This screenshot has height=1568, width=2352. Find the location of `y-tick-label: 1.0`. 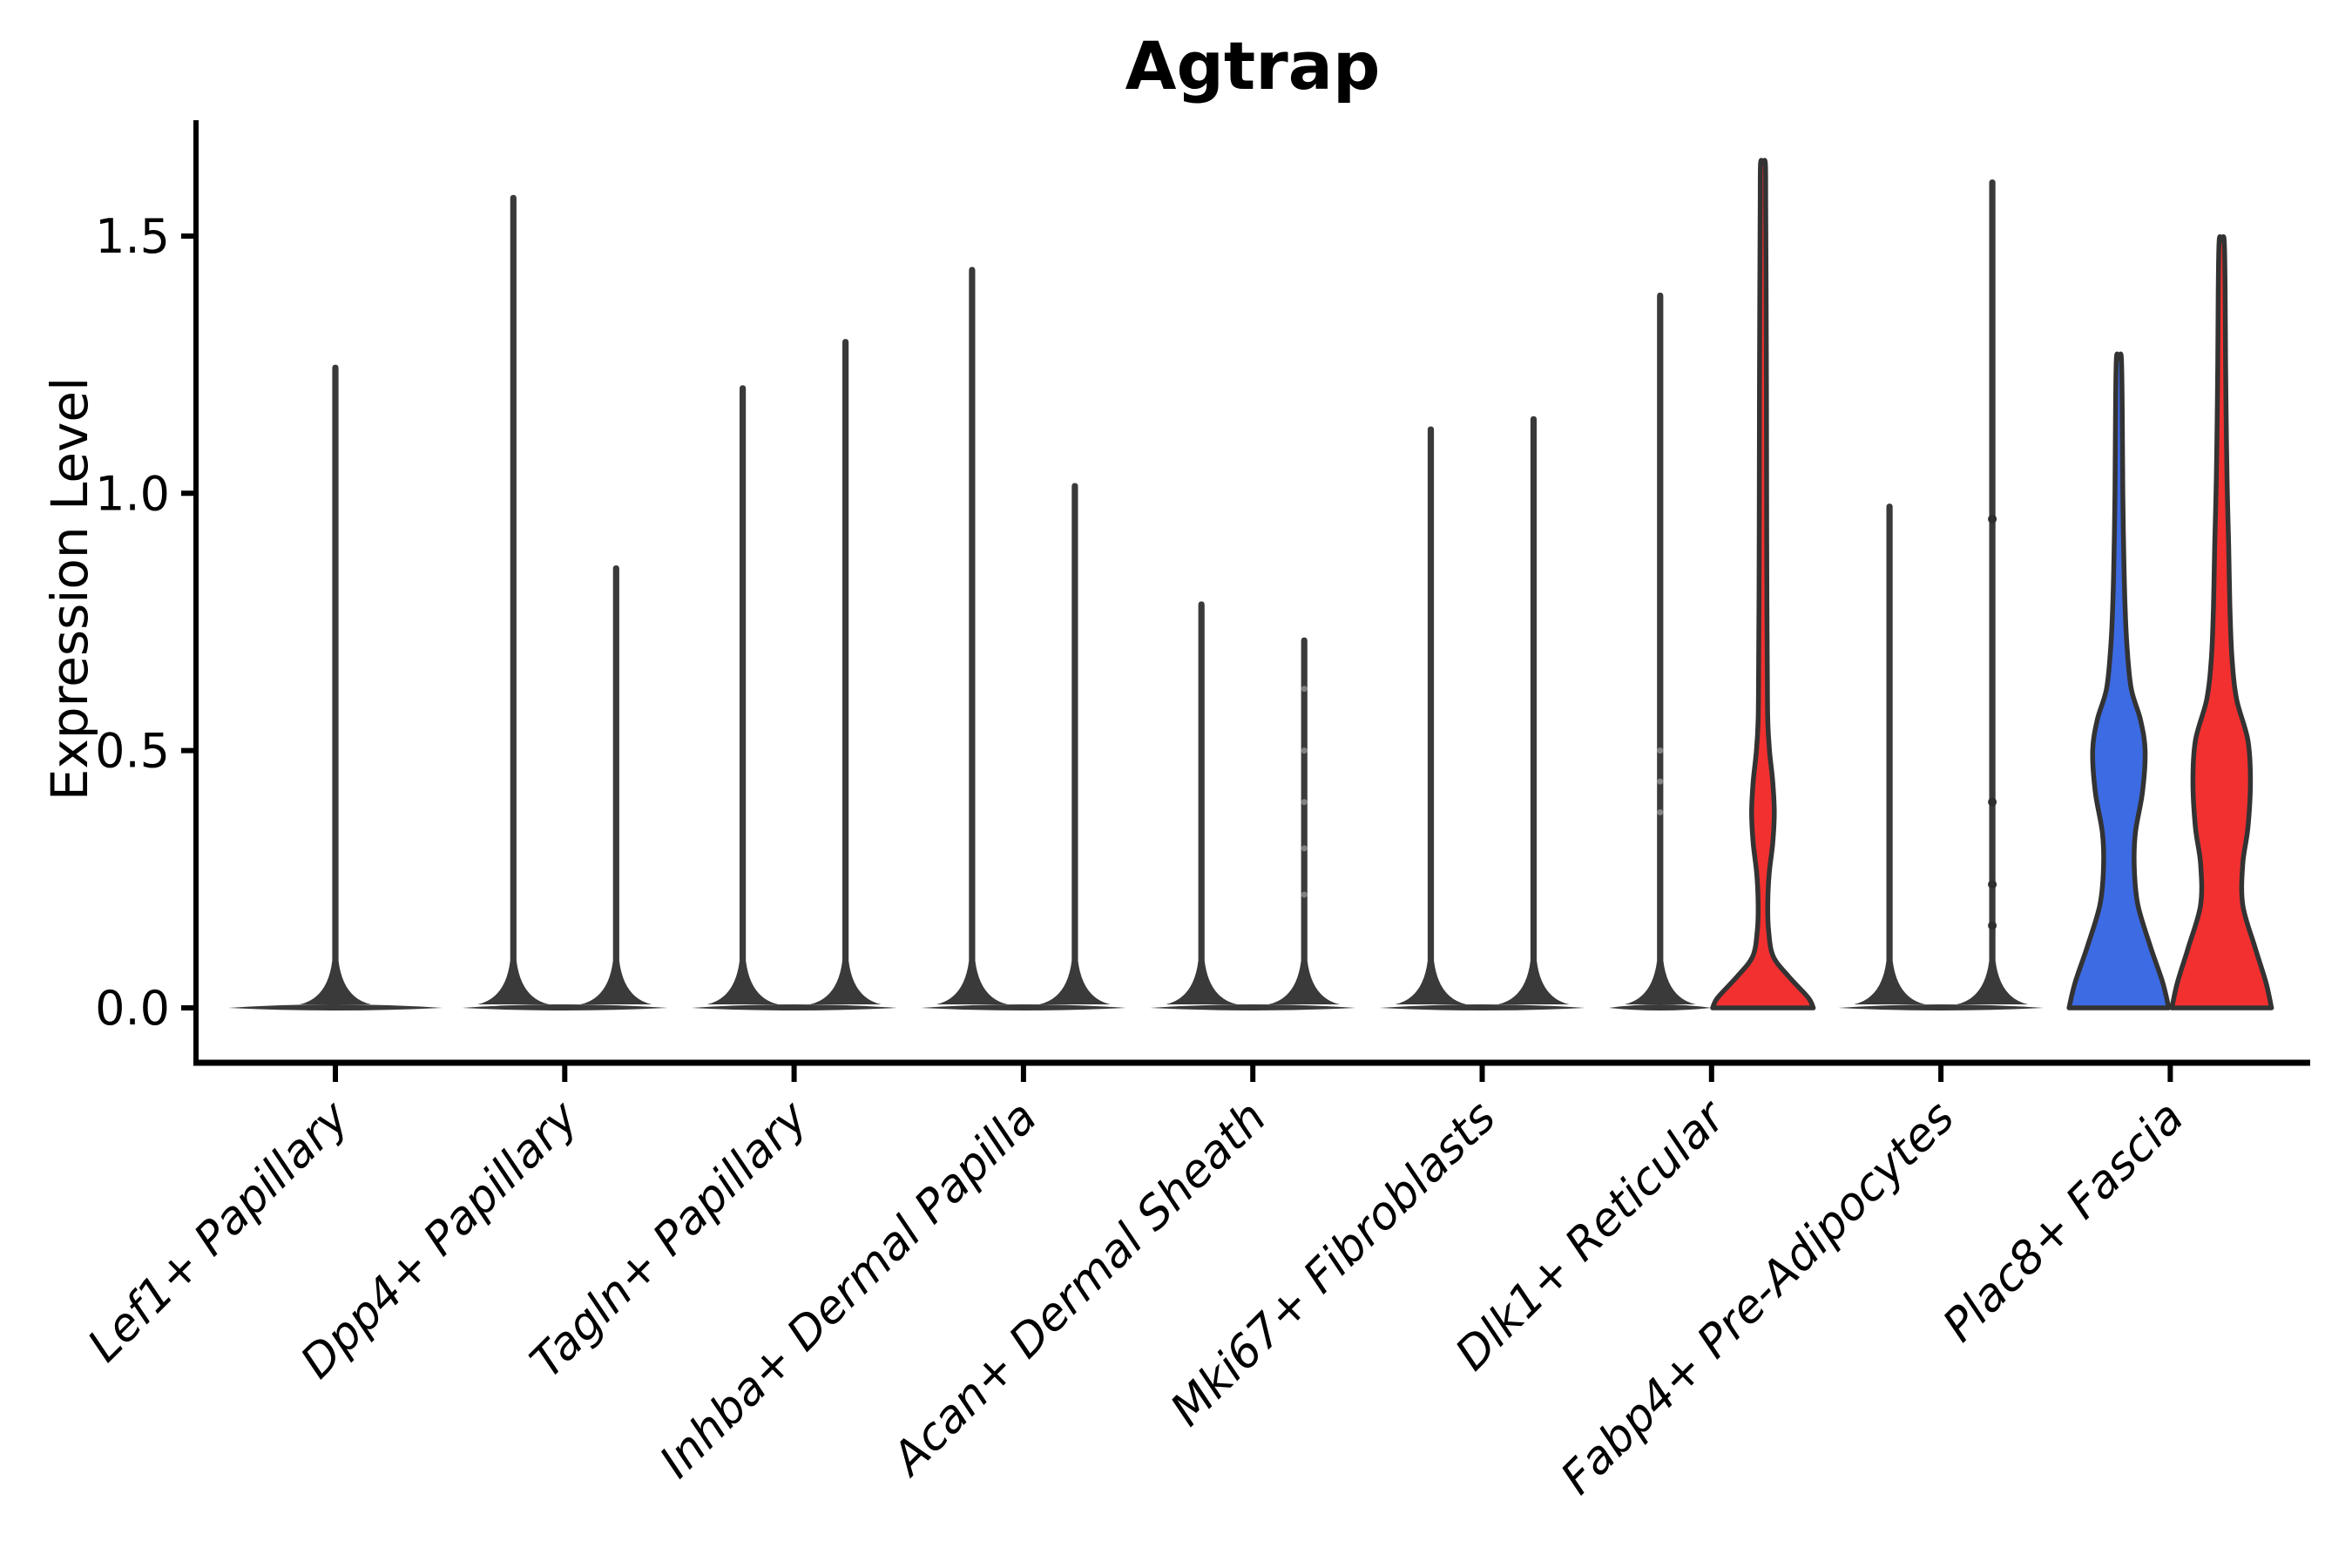

y-tick-label: 1.0 is located at coordinates (132, 494).